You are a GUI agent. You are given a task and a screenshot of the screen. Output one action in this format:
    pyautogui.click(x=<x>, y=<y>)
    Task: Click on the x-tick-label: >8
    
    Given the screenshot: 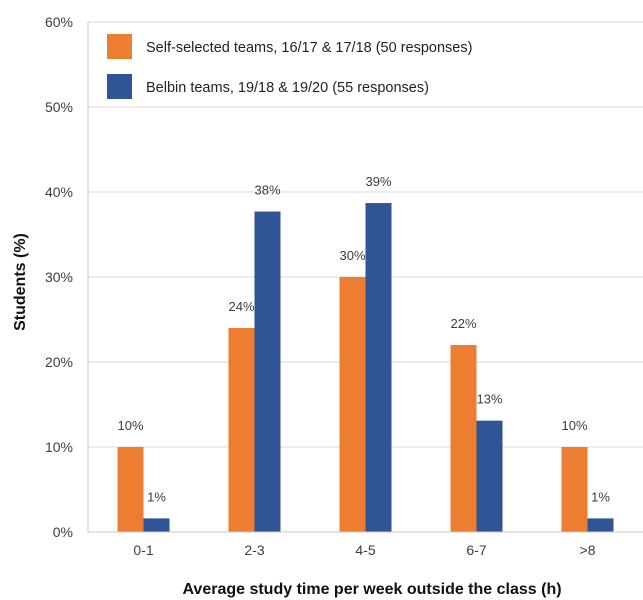 What is the action you would take?
    pyautogui.click(x=588, y=550)
    